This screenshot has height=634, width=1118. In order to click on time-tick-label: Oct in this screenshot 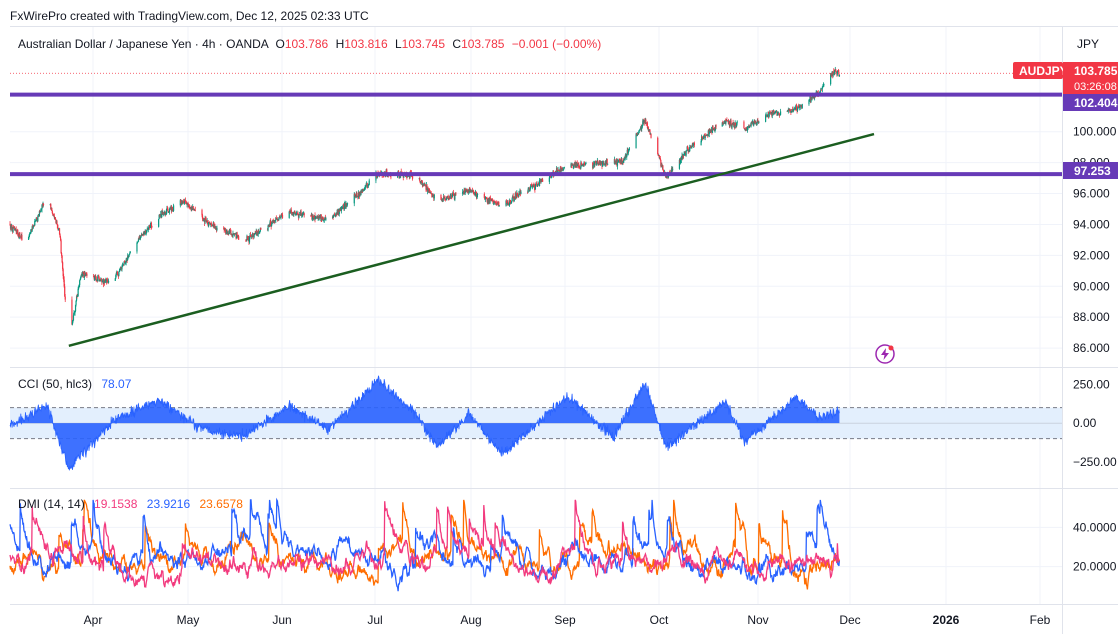, I will do `click(659, 620)`.